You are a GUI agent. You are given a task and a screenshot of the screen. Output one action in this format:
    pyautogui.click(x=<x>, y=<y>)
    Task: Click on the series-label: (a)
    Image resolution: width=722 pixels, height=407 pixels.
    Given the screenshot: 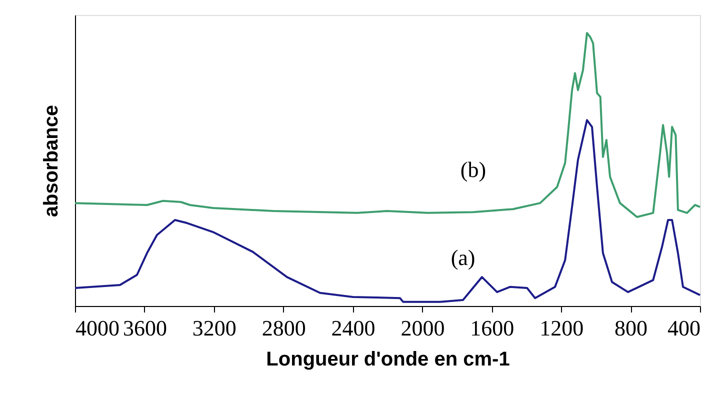 What is the action you would take?
    pyautogui.click(x=463, y=257)
    